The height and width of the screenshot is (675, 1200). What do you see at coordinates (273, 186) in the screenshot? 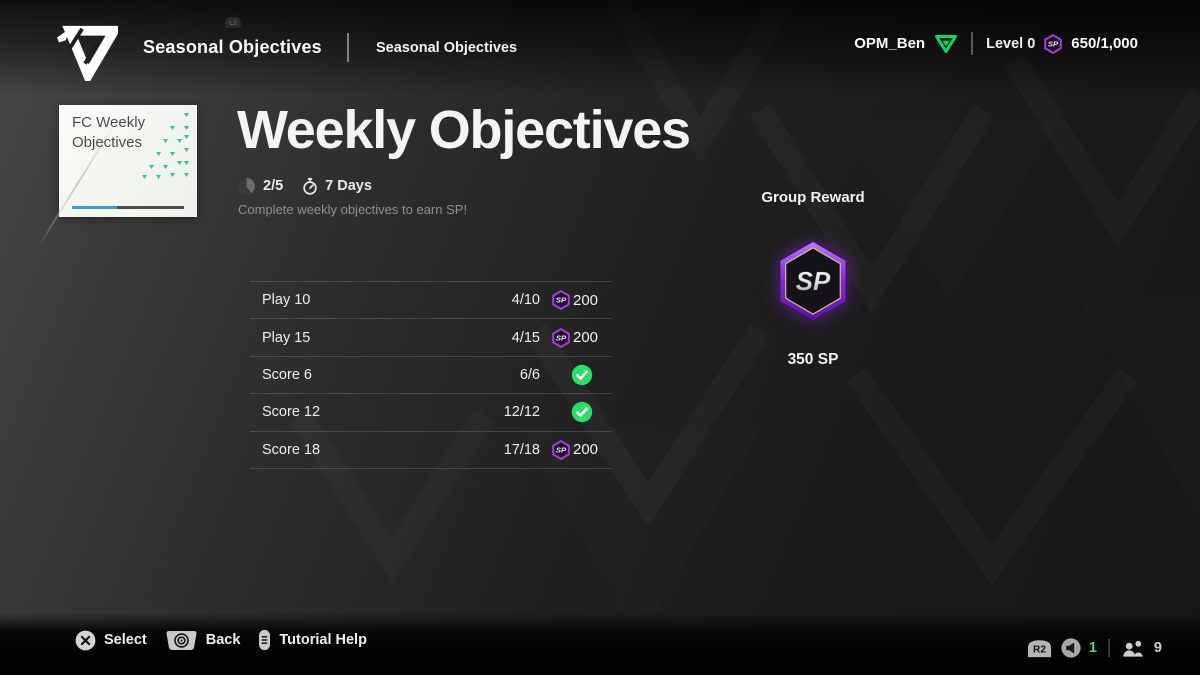
I see `group-progress-count: 2/5` at bounding box center [273, 186].